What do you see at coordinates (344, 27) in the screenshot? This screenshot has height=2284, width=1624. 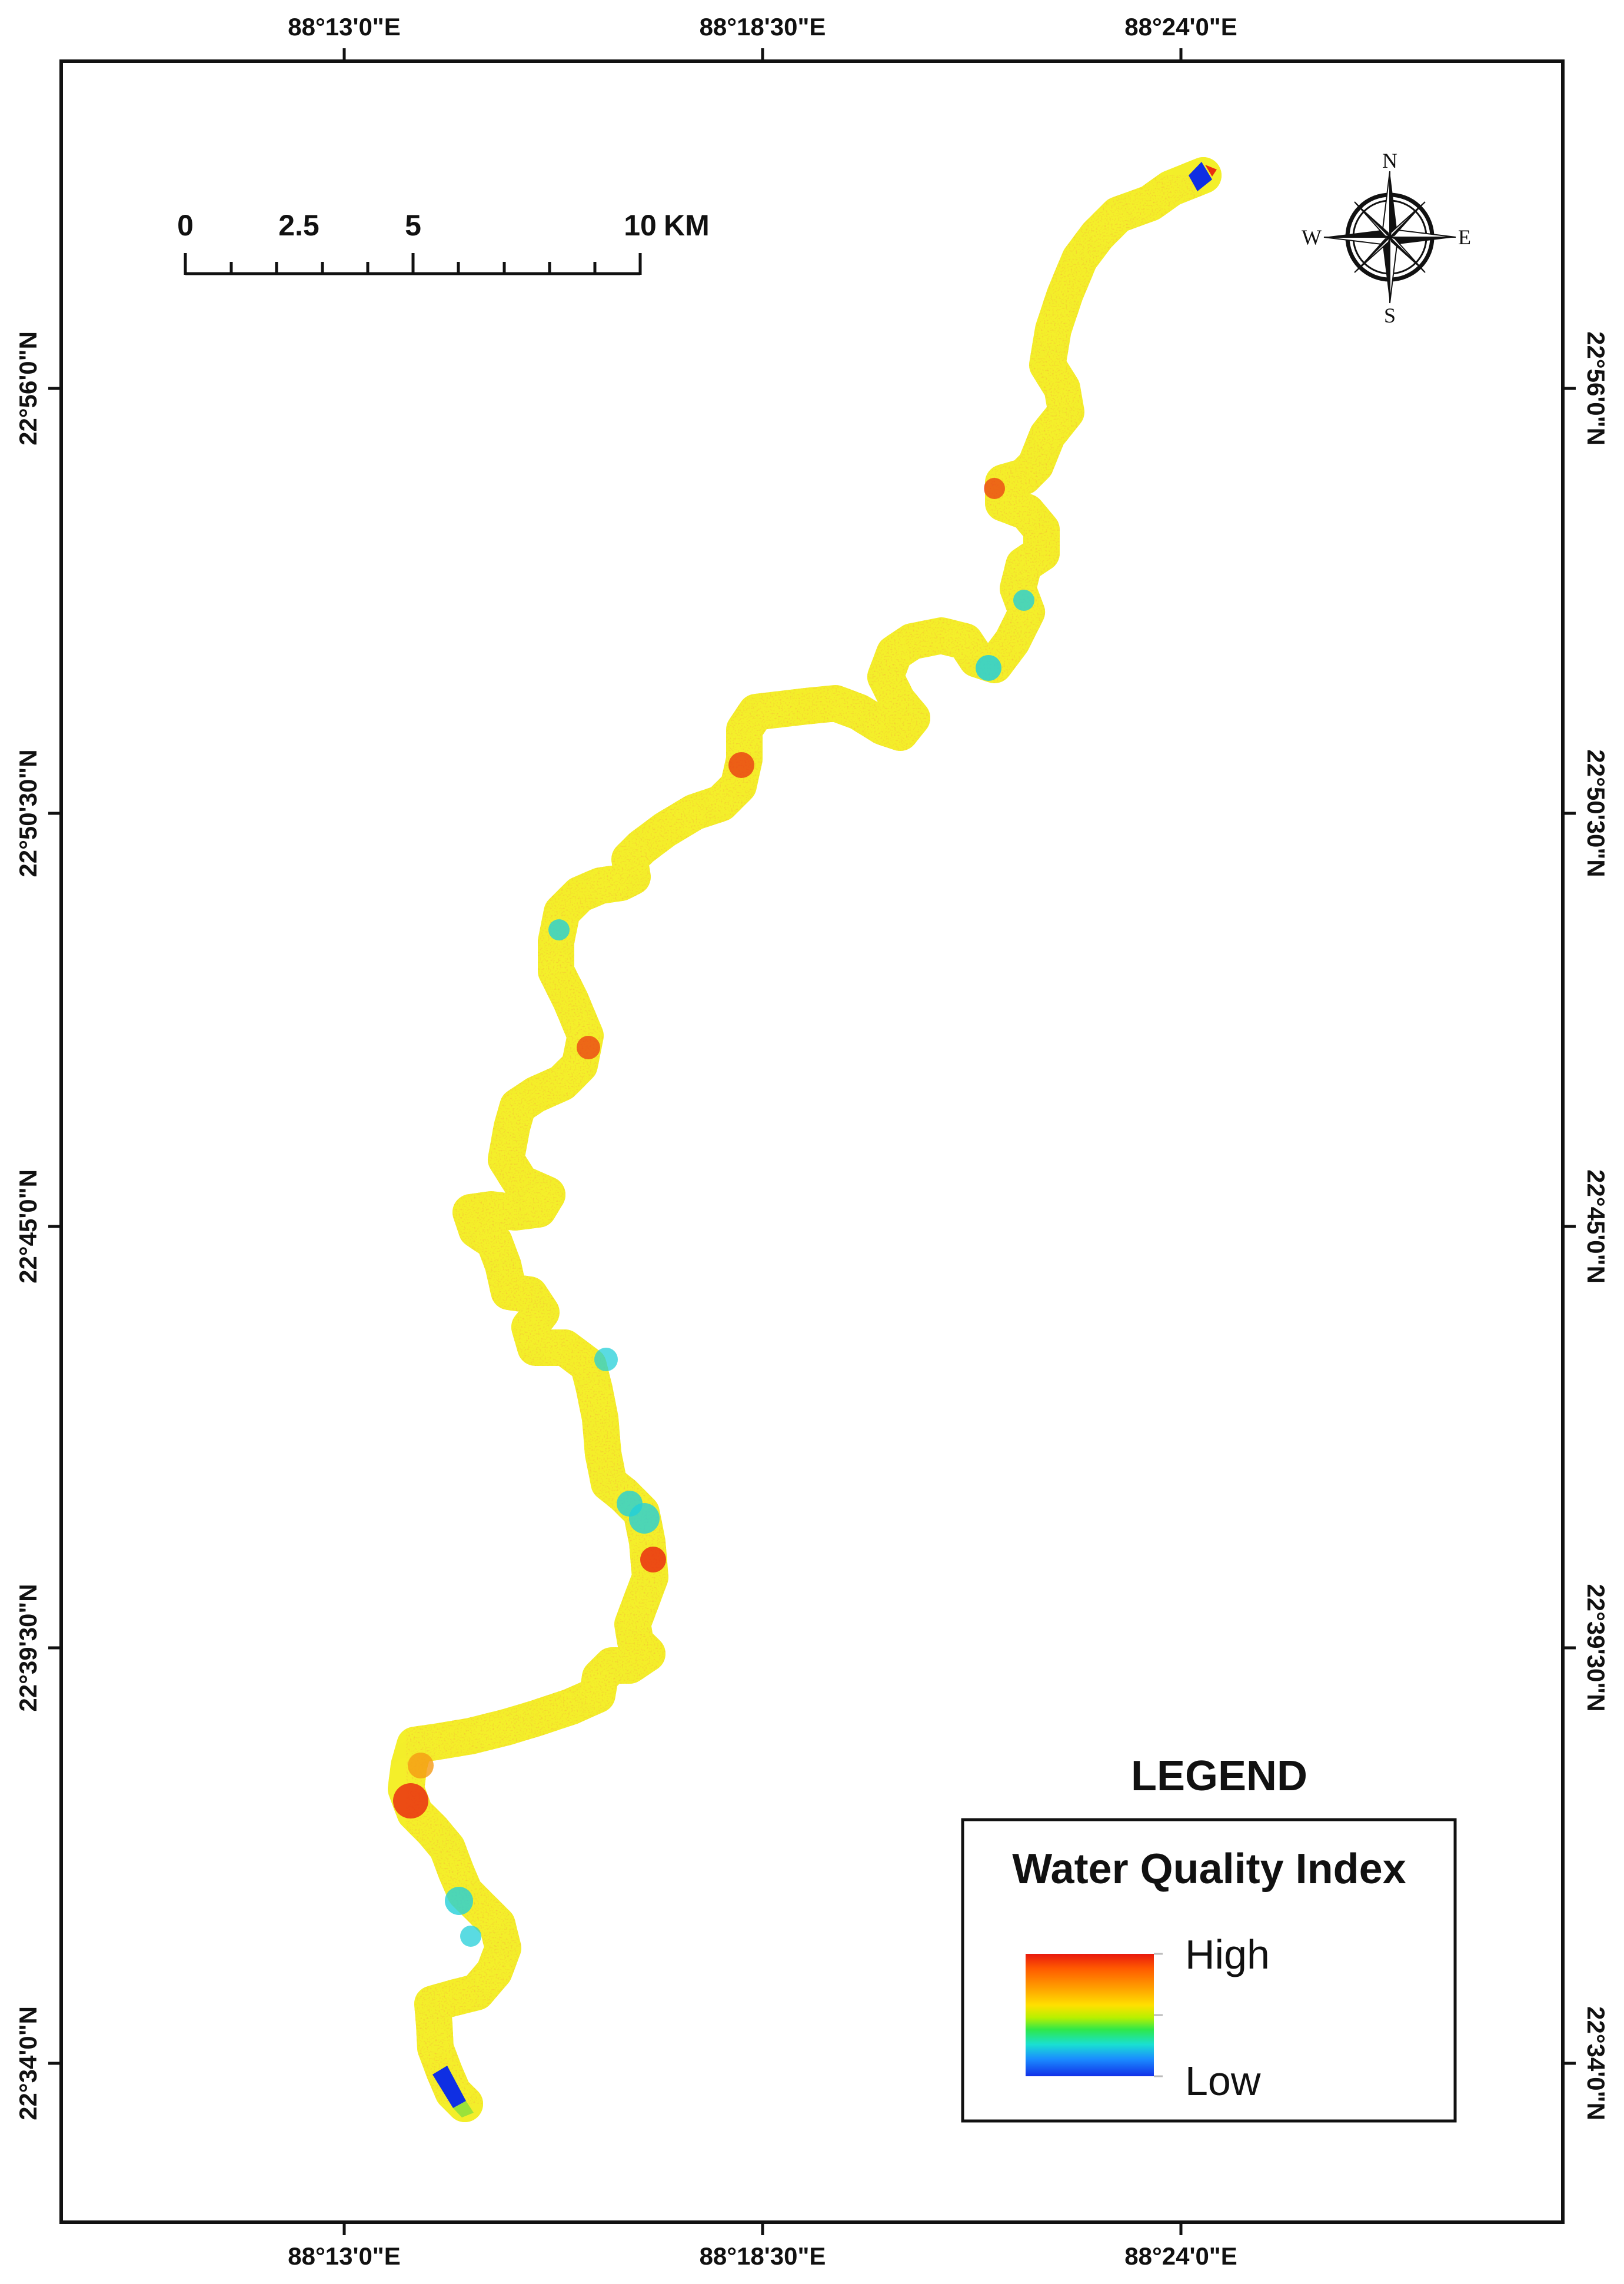 I see `top-longitude-label: 88°13'0"E` at bounding box center [344, 27].